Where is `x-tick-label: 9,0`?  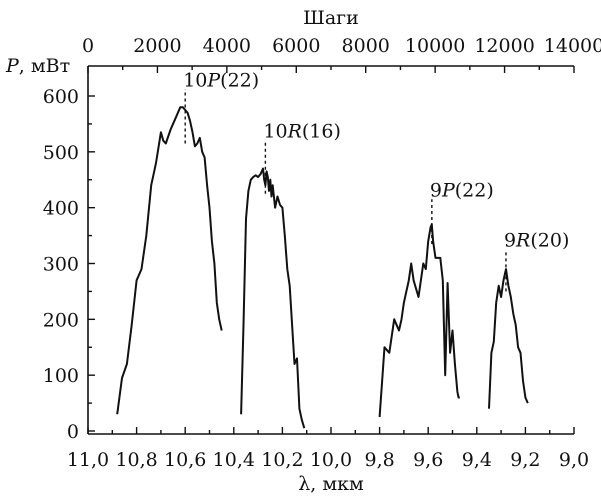
x-tick-label: 9,0 is located at coordinates (574, 460).